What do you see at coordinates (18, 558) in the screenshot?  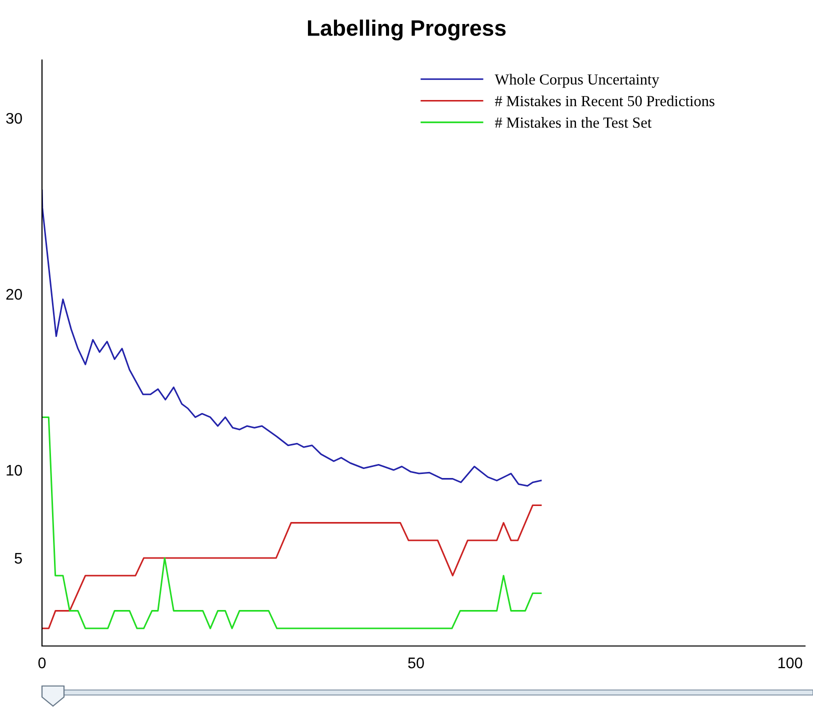 I see `y-tick-label: 5` at bounding box center [18, 558].